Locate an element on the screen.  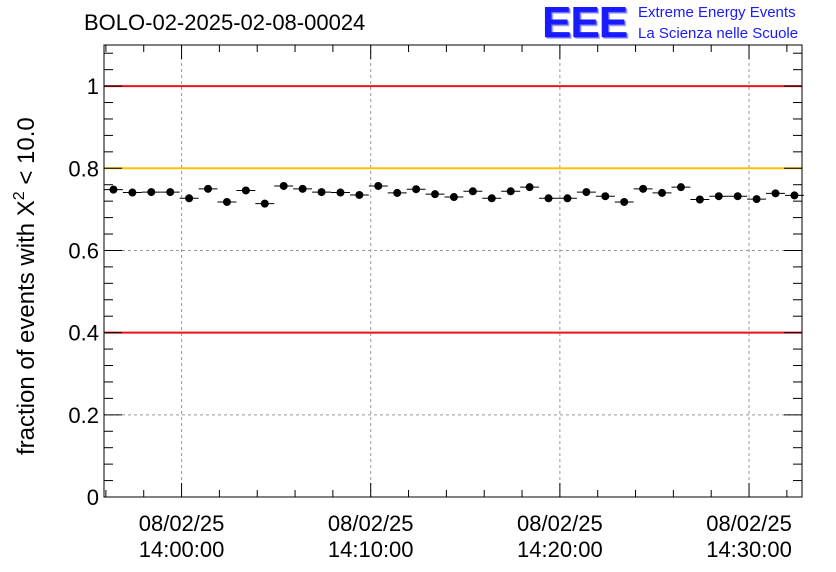
y-tick-label: 0.6 is located at coordinates (83, 250).